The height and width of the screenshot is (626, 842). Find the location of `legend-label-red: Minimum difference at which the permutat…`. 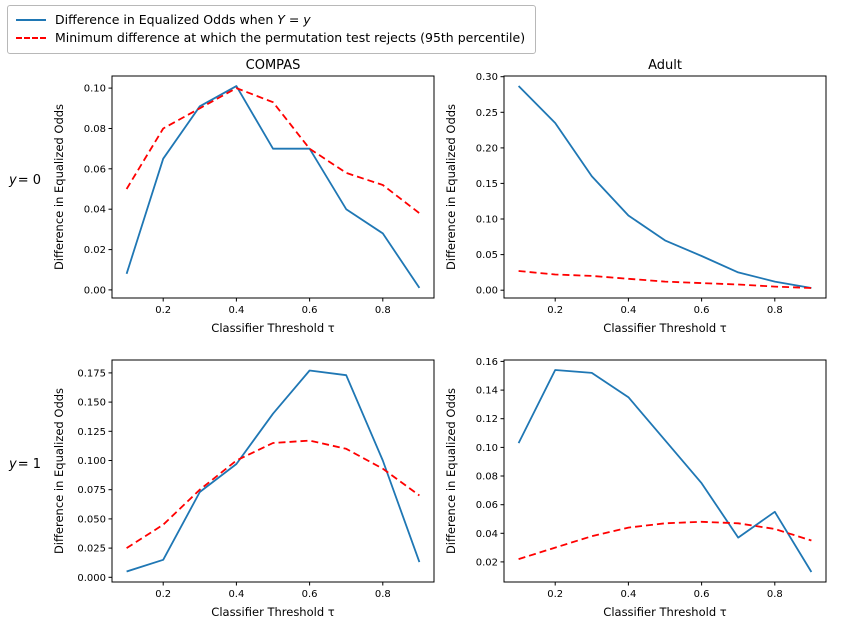

legend-label-red: Minimum difference at which the permutat… is located at coordinates (290, 37).